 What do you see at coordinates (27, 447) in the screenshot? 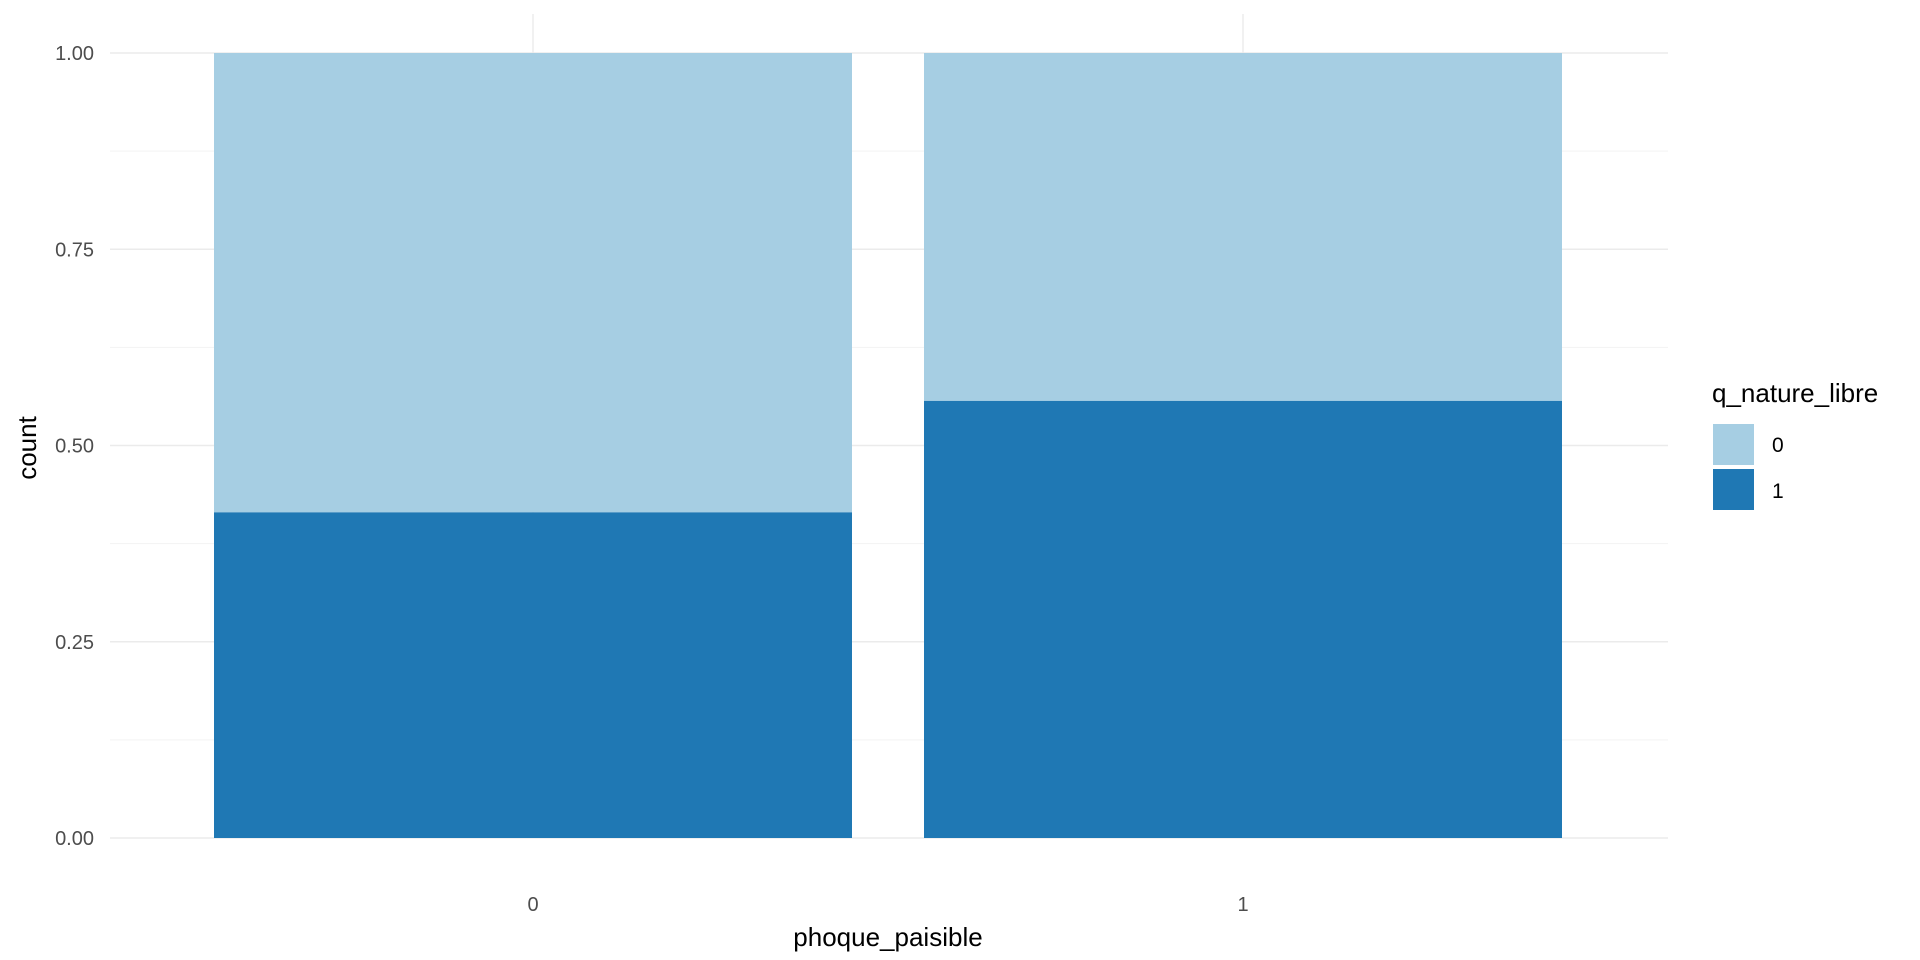
I see `y-axis-title: count` at bounding box center [27, 447].